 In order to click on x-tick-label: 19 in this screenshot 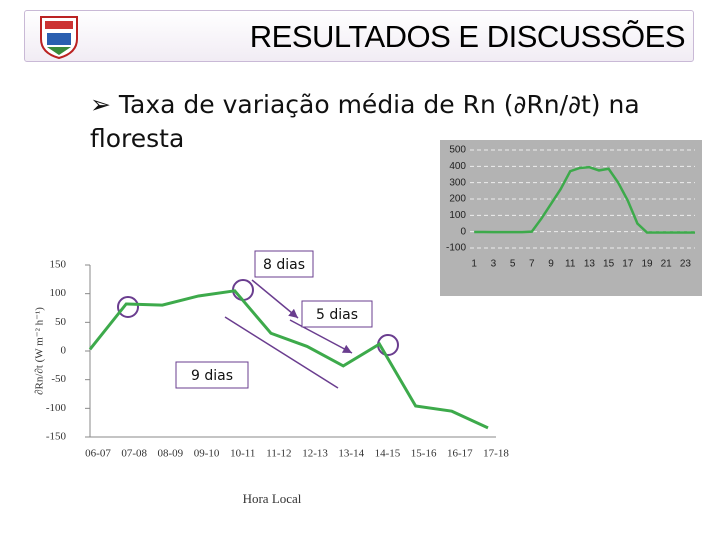, I will do `click(647, 264)`.